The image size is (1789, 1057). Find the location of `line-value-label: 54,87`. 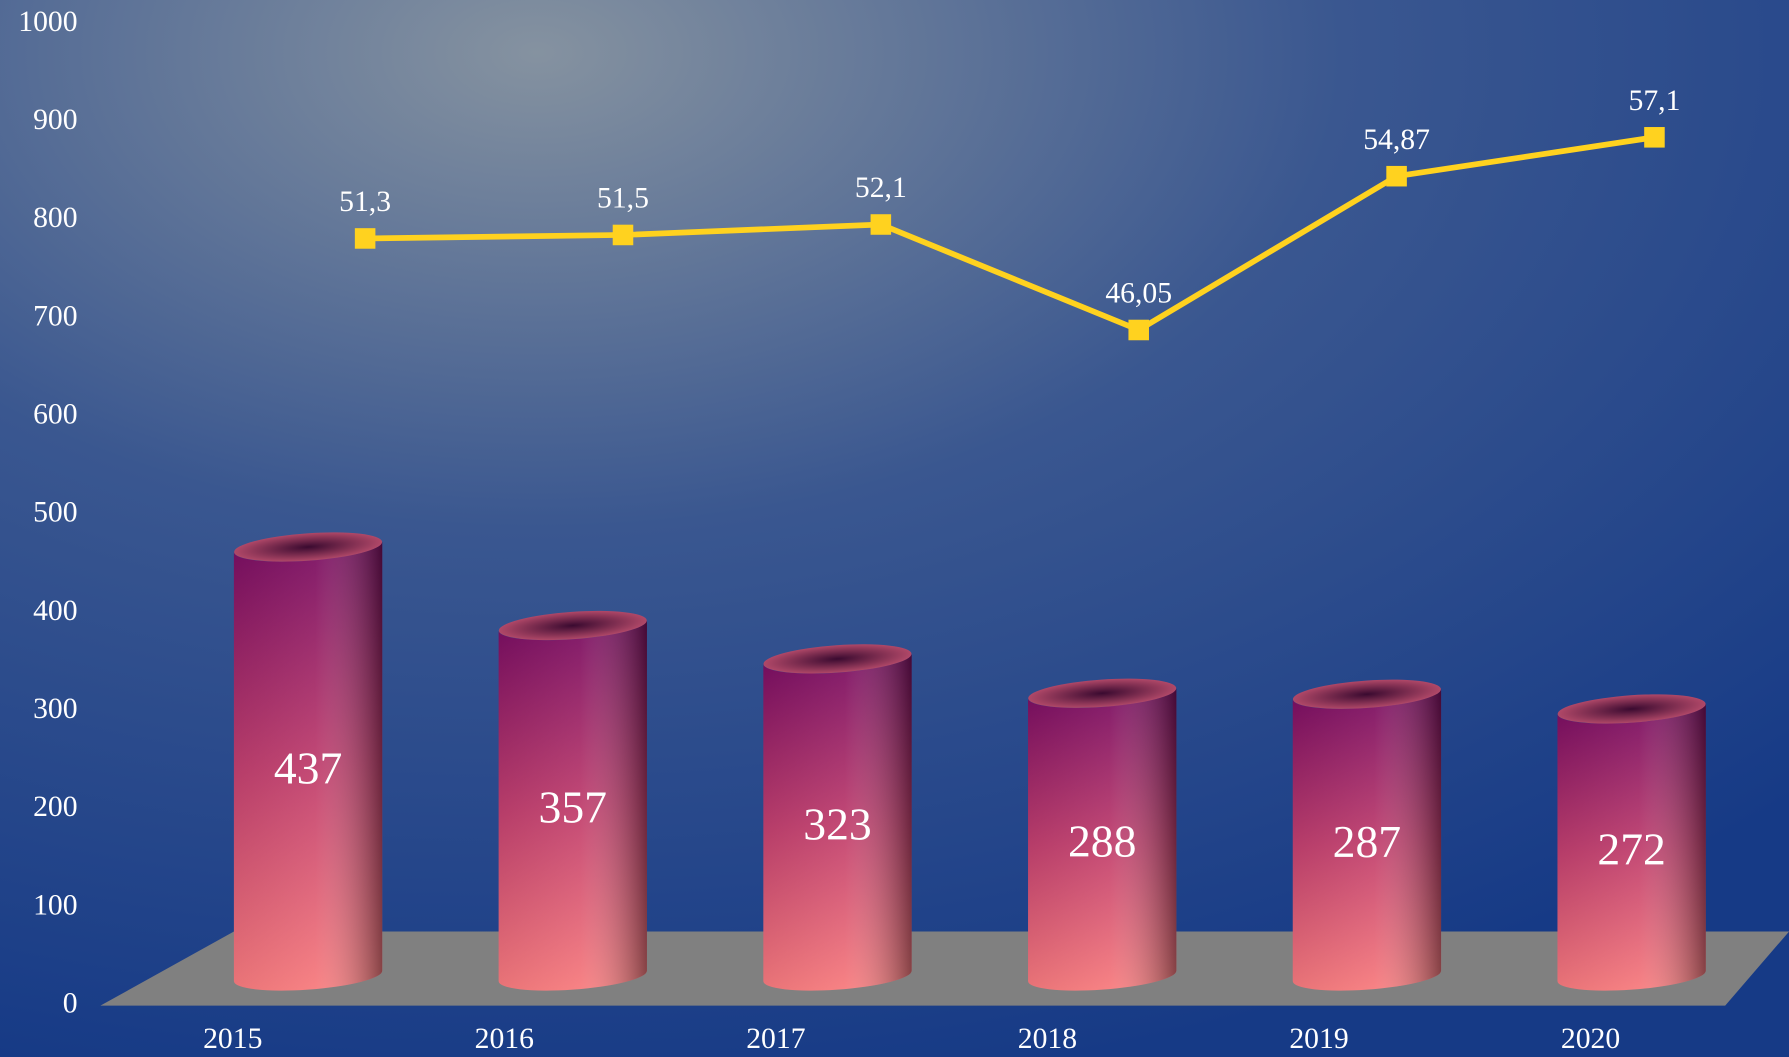

line-value-label: 54,87 is located at coordinates (1396, 140).